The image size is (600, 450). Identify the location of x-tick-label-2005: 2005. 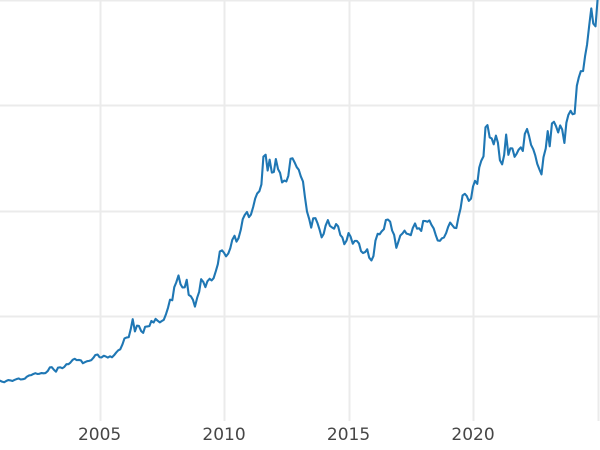
(99, 435).